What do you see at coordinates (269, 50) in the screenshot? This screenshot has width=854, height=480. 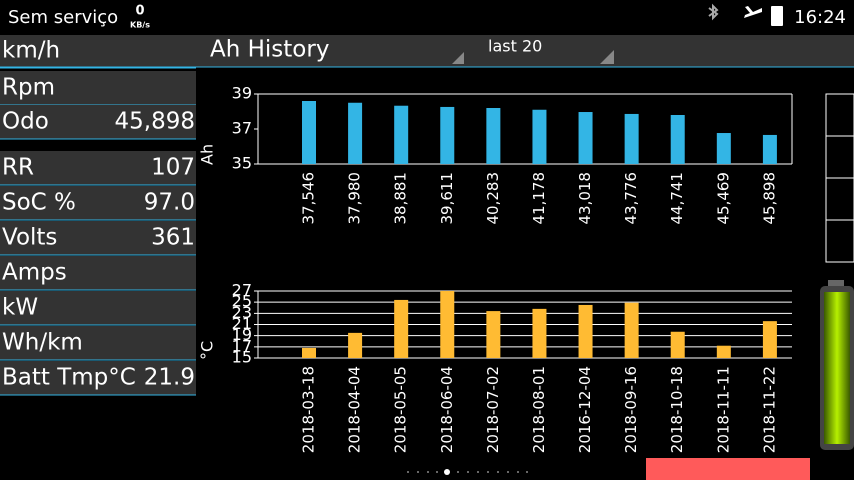 I see `view-title: Ah History` at bounding box center [269, 50].